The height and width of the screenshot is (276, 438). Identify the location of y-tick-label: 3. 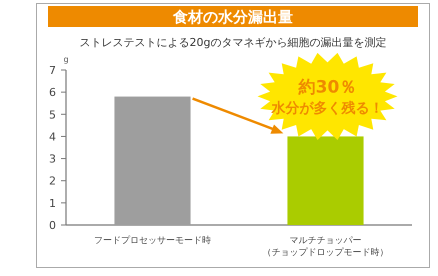
(52, 159).